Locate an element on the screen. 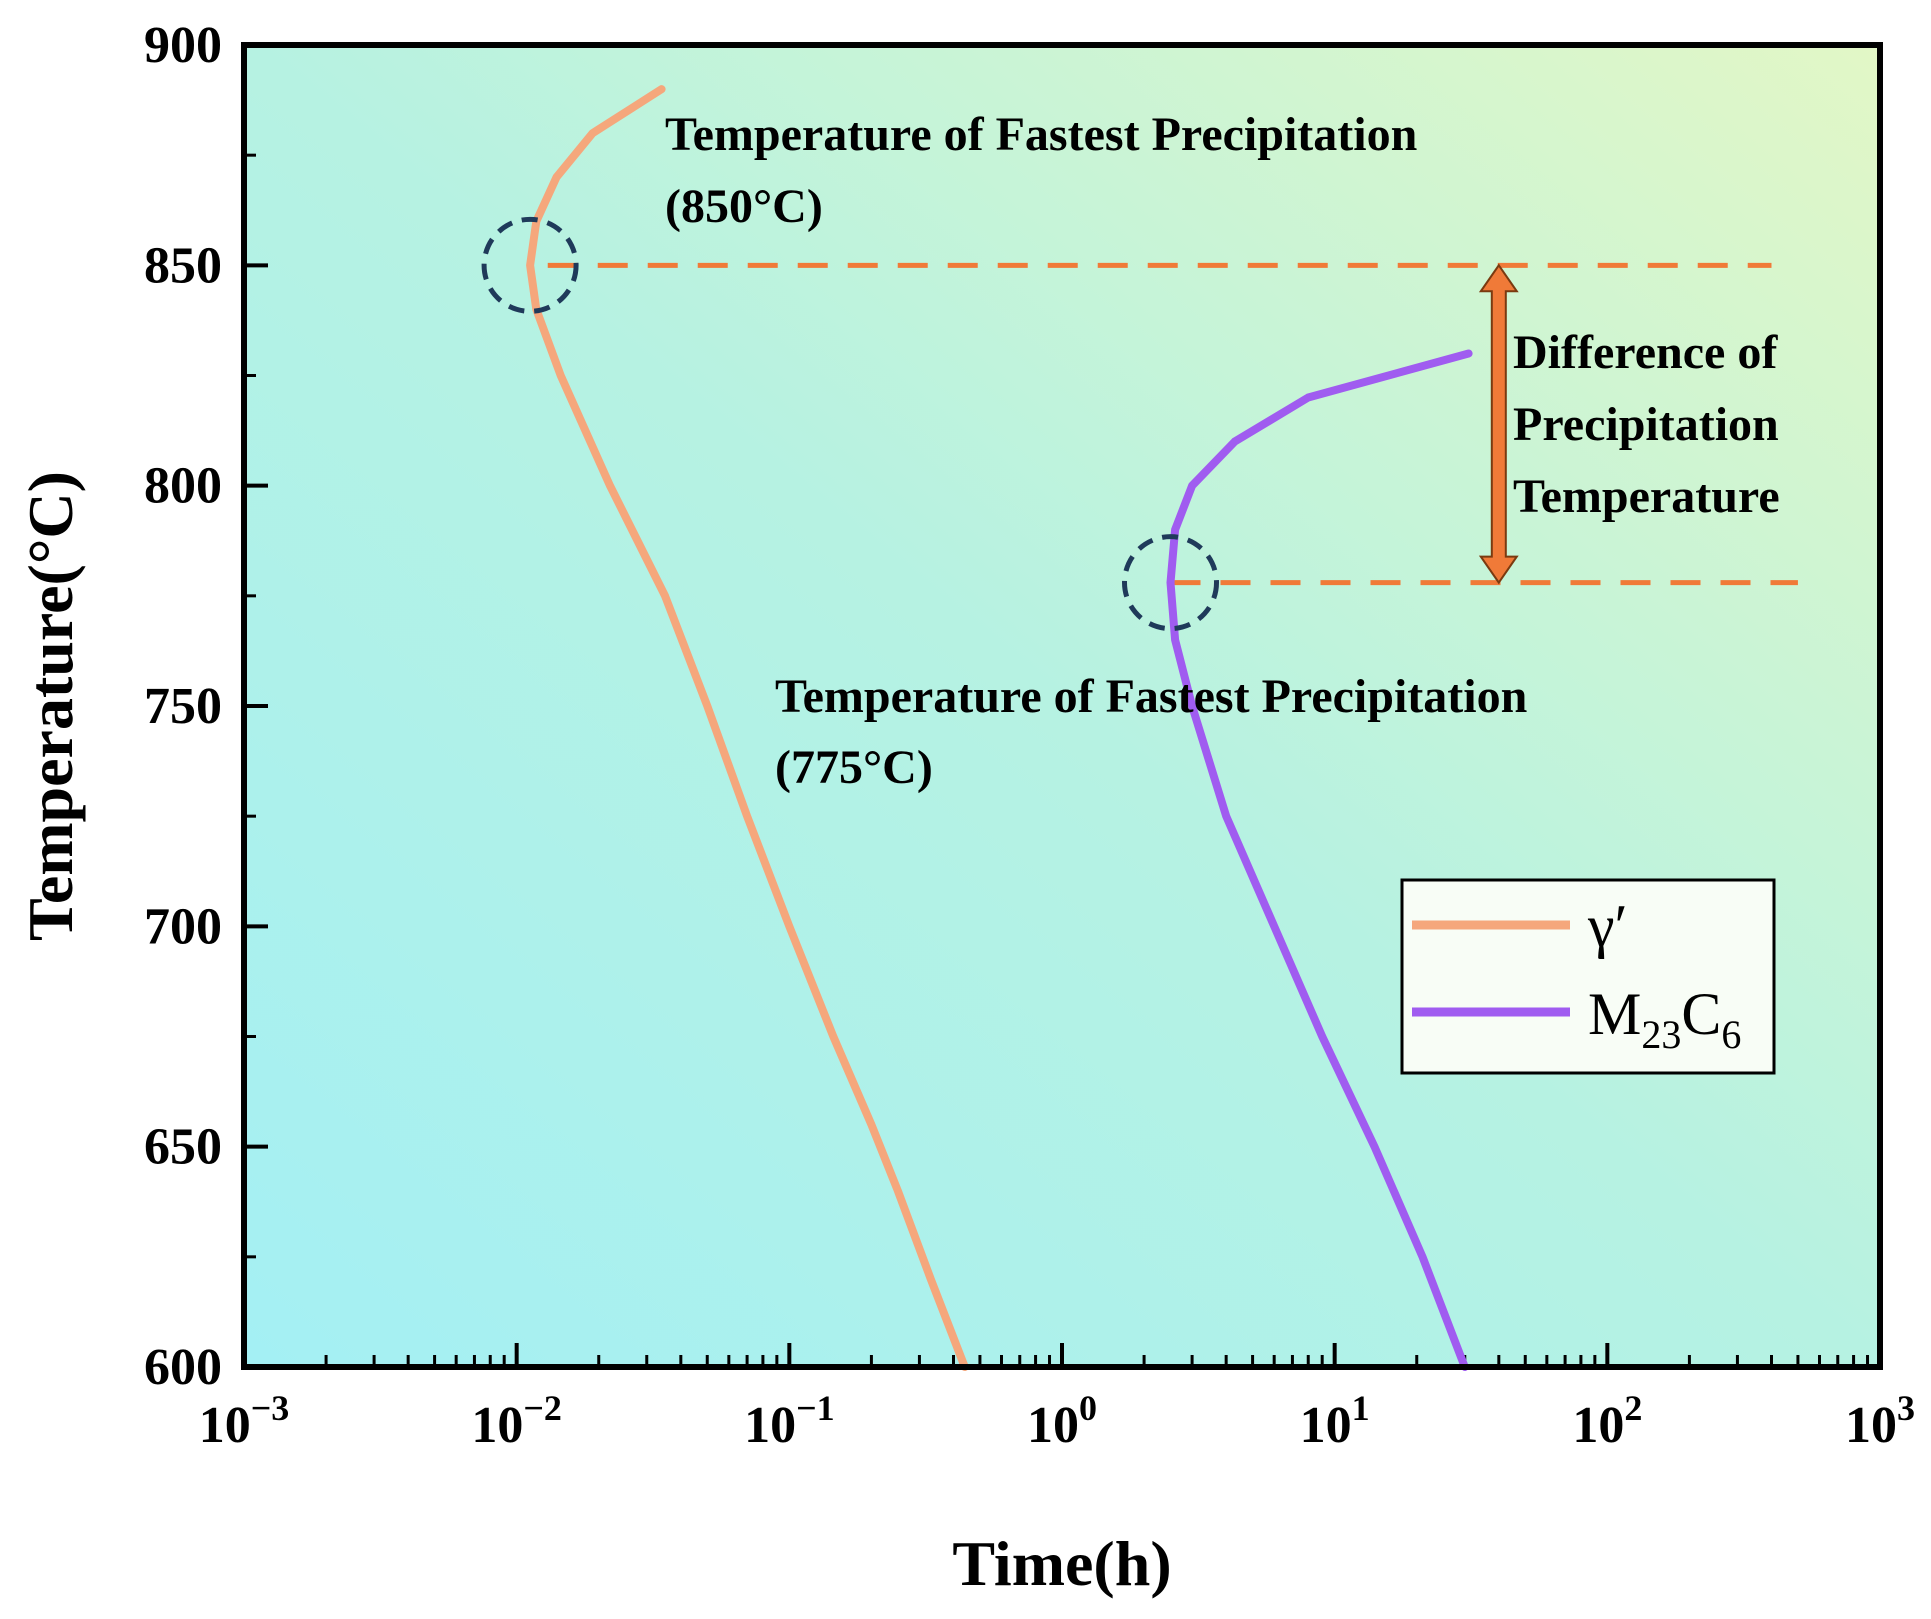 The height and width of the screenshot is (1619, 1931). annotation-m23-value: (775°C) is located at coordinates (854, 767).